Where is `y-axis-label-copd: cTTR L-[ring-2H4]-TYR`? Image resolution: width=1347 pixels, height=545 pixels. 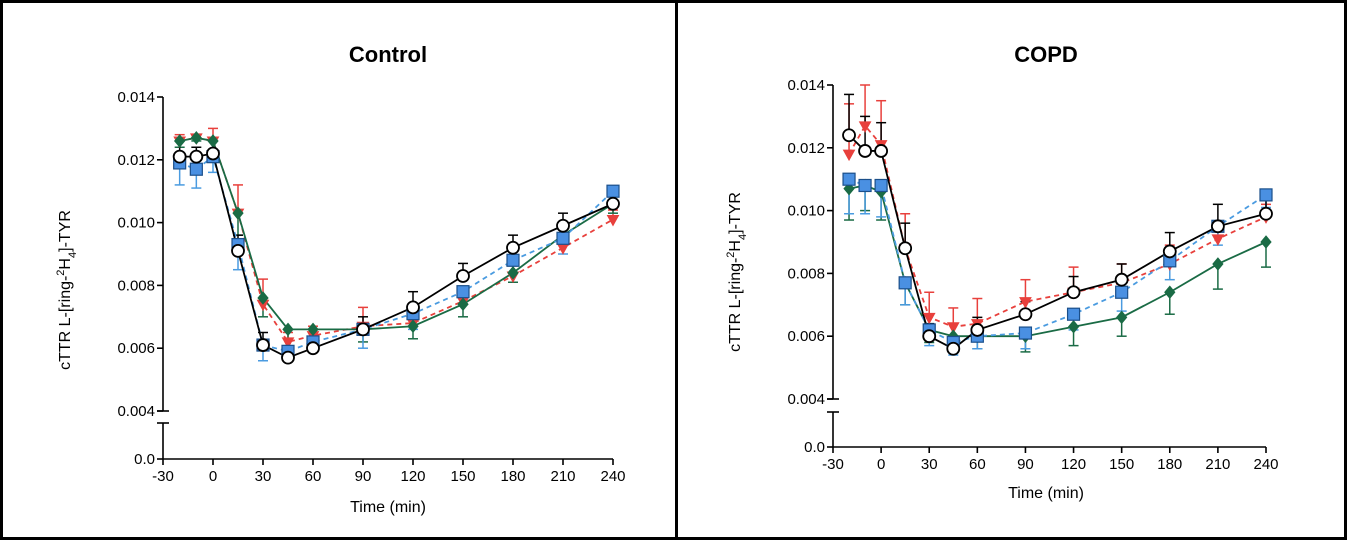
y-axis-label-copd: cTTR L-[ring-2H4]-TYR is located at coordinates (737, 272).